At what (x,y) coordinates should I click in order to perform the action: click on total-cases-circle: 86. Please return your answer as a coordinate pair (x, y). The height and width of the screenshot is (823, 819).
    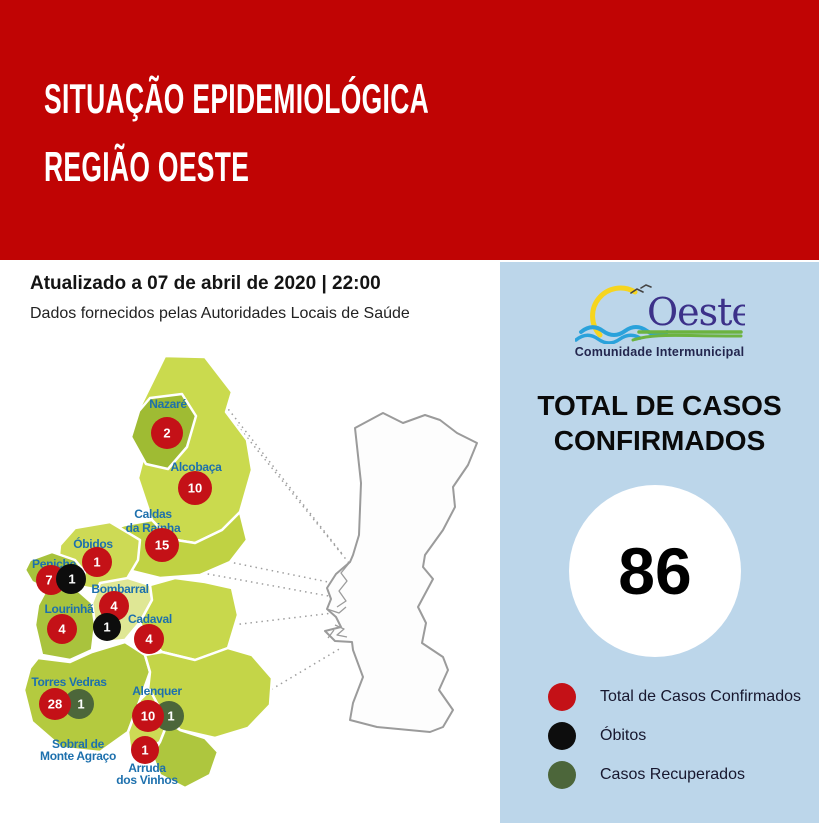
    Looking at the image, I should click on (655, 571).